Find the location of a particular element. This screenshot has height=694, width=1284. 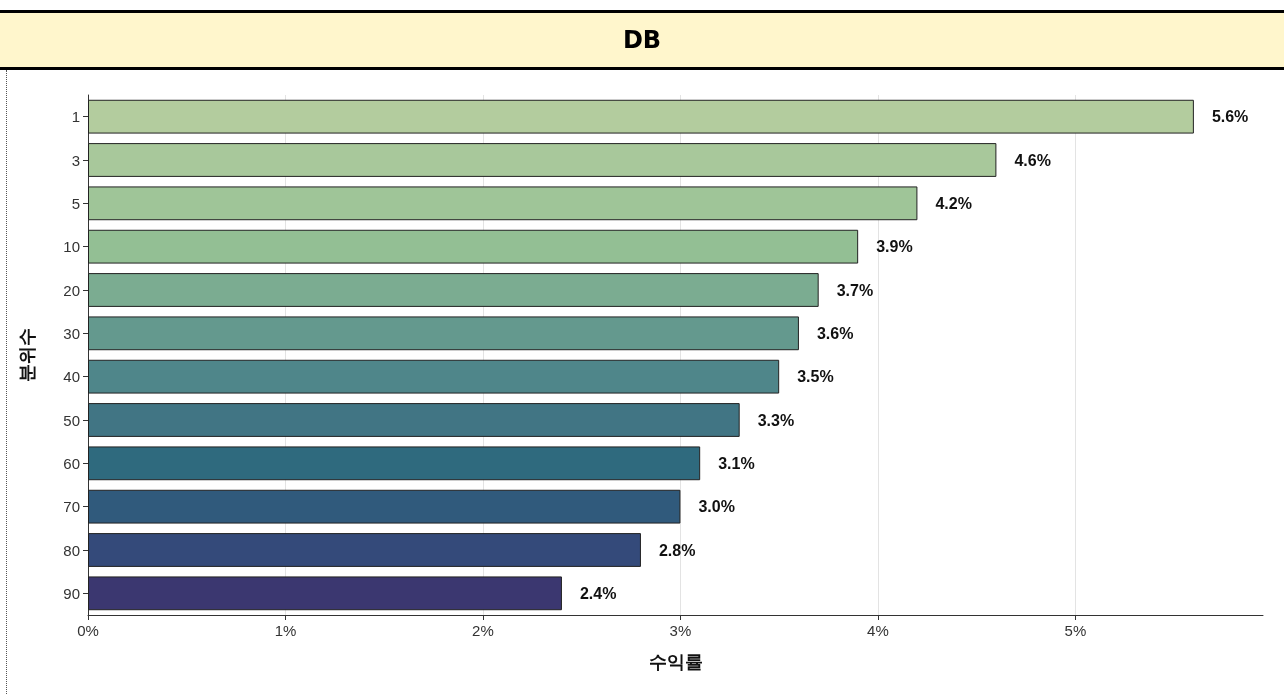

y-tick-label: 50 is located at coordinates (71, 420).